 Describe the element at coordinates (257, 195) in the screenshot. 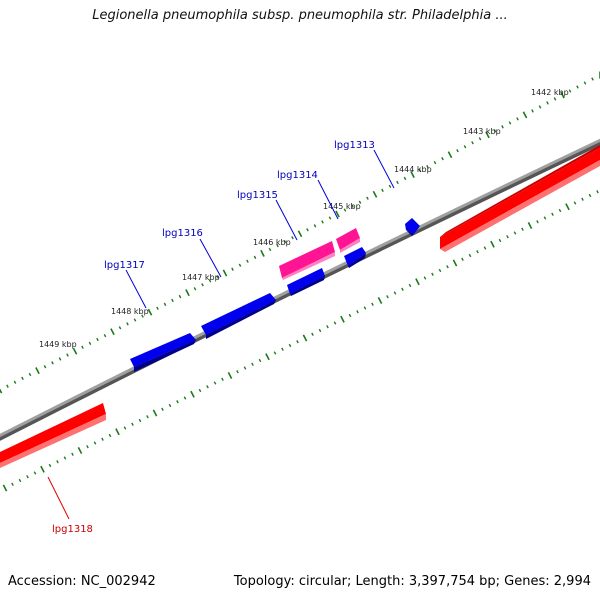

I see `svg-text: lpg1315` at that location.